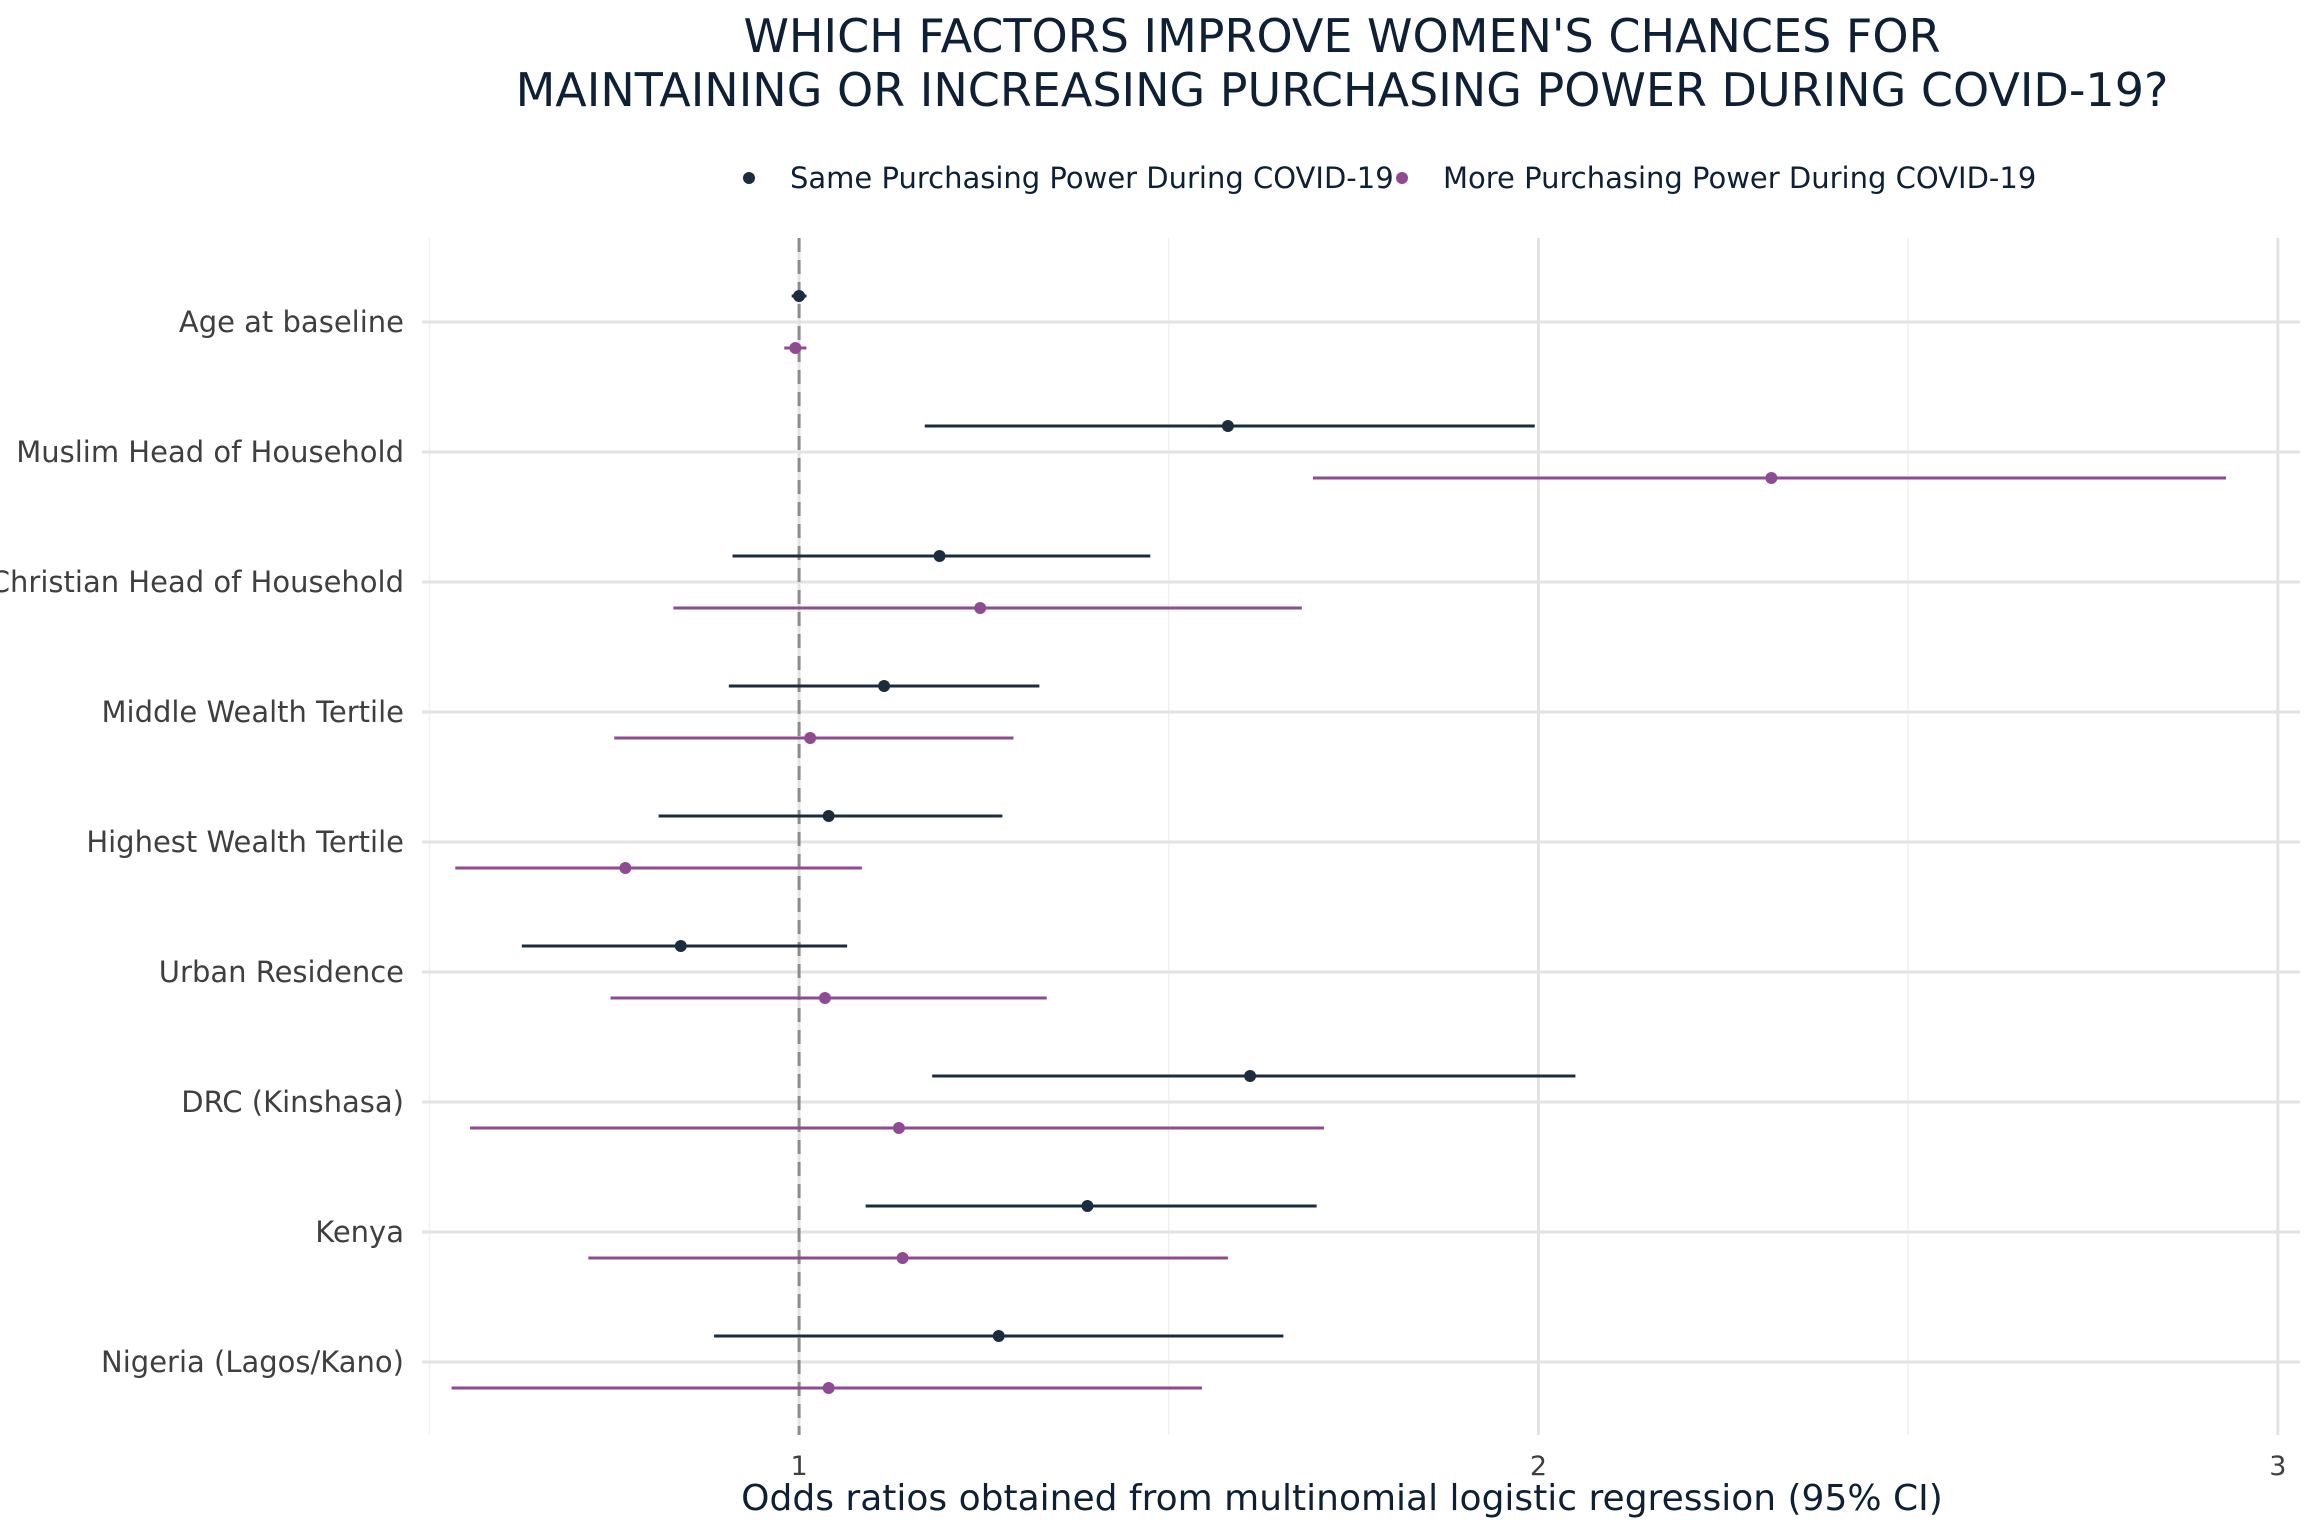 The width and height of the screenshot is (2304, 1540). I want to click on y-tick-label: Highest Wealth Tertile, so click(245, 842).